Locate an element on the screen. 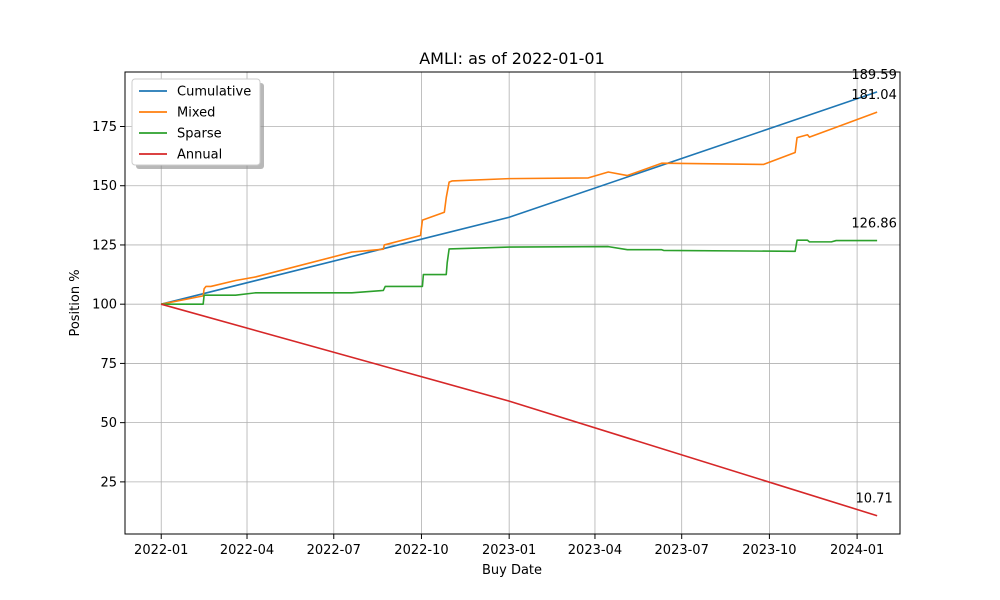  x-tick-label: 2023-07 is located at coordinates (682, 550).